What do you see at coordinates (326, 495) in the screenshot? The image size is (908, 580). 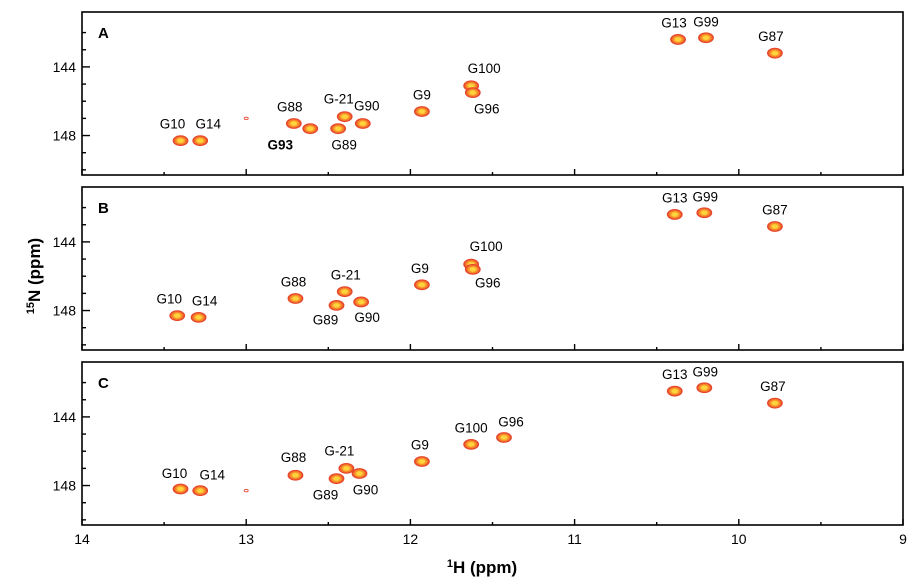 I see `peak-label: G89` at bounding box center [326, 495].